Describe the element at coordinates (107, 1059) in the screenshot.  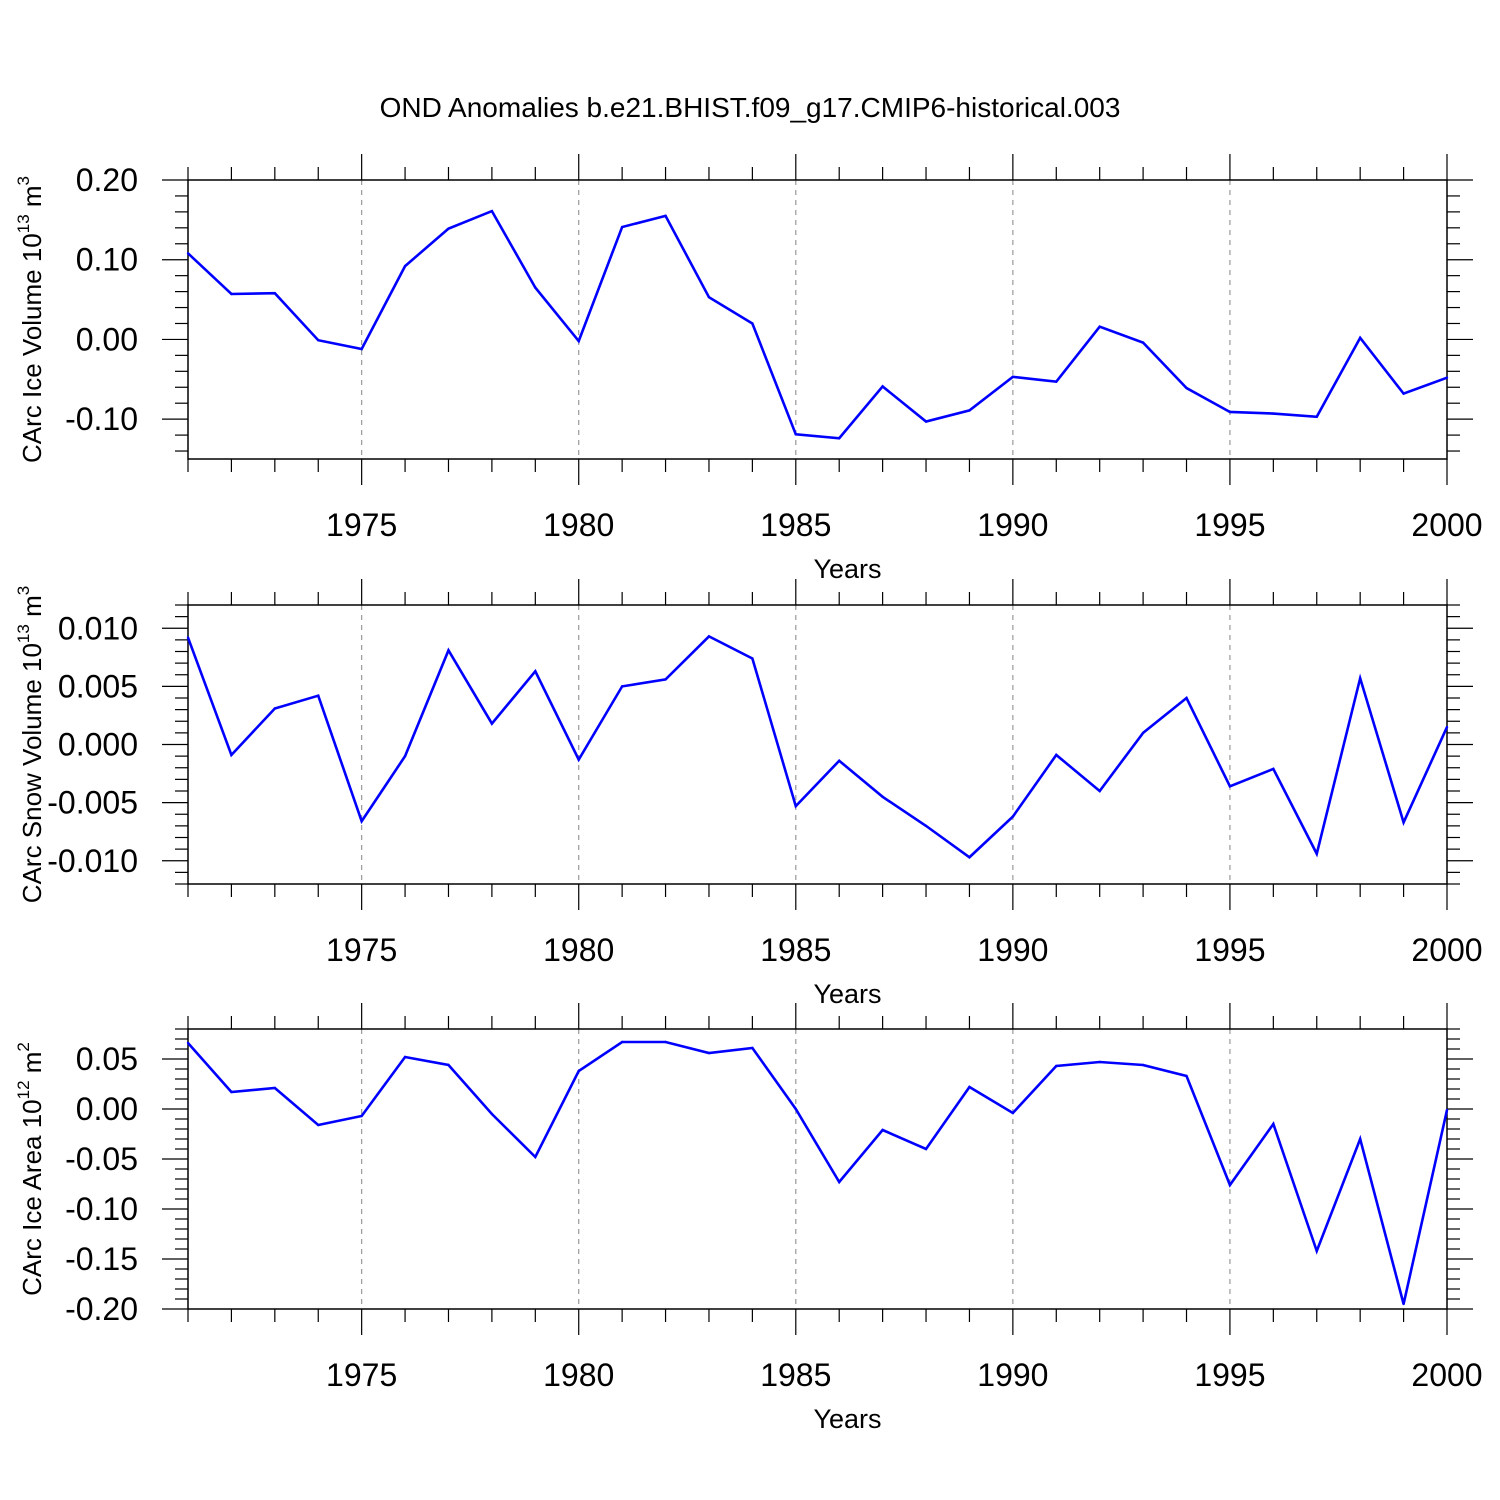
I see `y-tick-label: 0.05` at that location.